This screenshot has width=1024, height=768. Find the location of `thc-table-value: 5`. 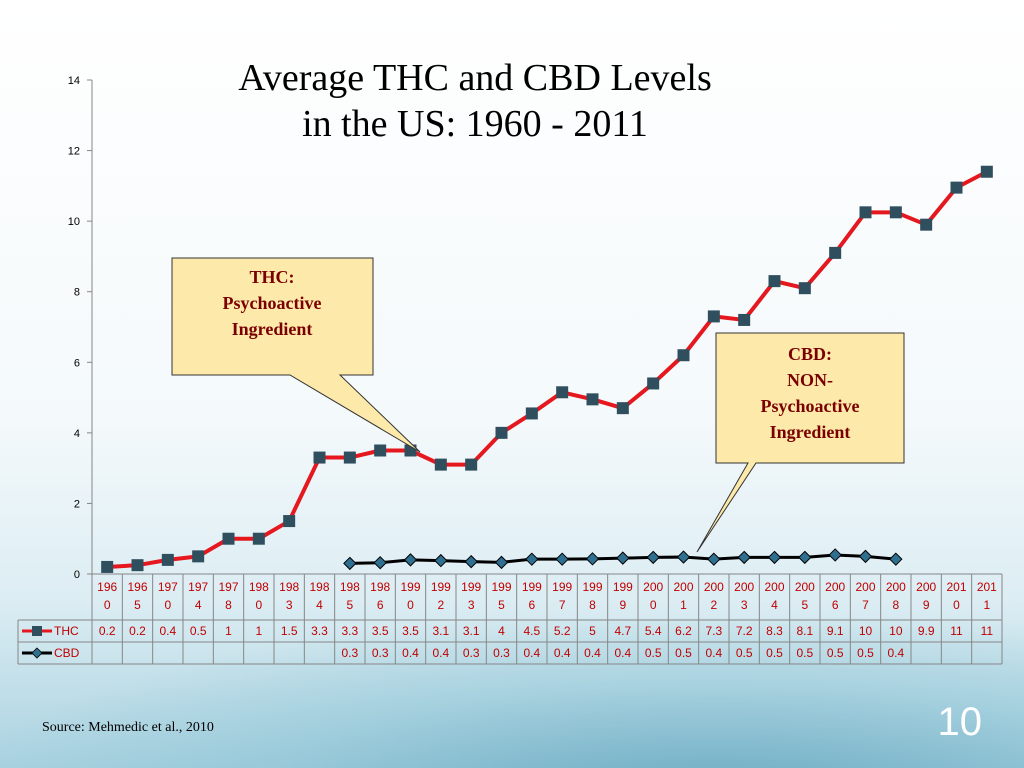

thc-table-value: 5 is located at coordinates (592, 631).